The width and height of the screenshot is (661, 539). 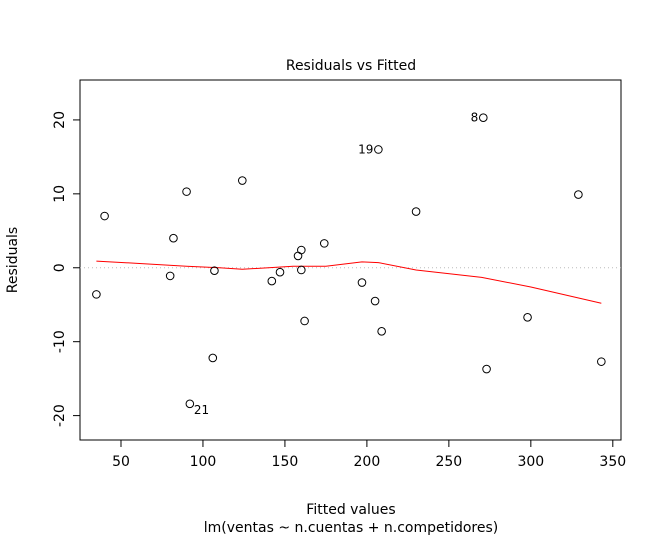 I want to click on x-axis-label: Fitted values, so click(x=350, y=510).